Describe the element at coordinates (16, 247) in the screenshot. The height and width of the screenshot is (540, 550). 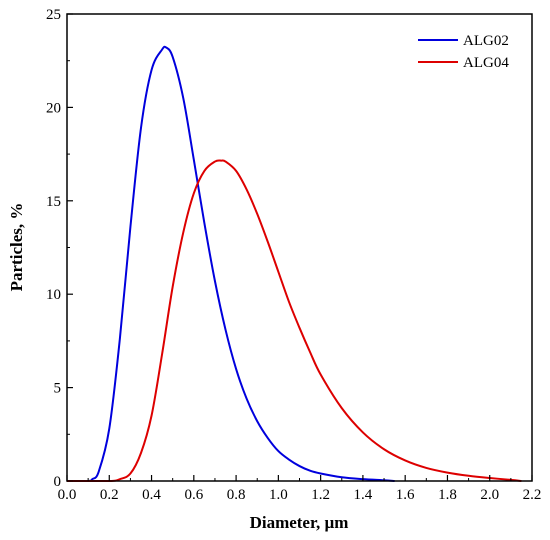
I see `y-axis-title: Particles, %` at that location.